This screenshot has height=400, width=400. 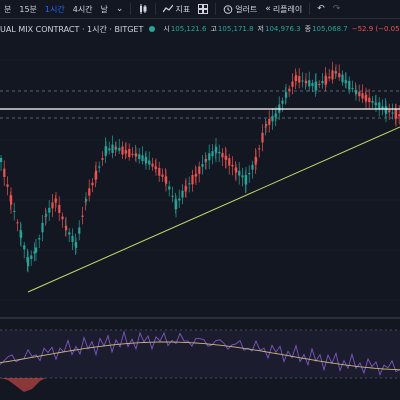 What do you see at coordinates (28, 9) in the screenshot?
I see `timeframe-15m: 15분` at bounding box center [28, 9].